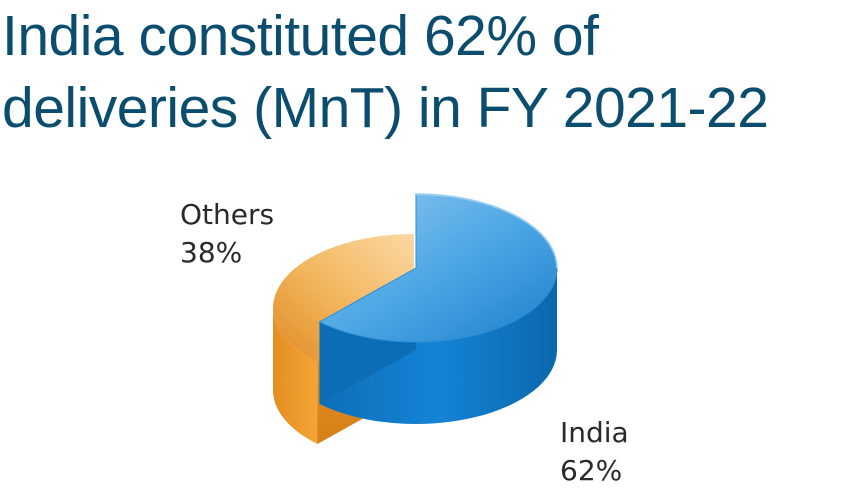 The image size is (848, 496). I want to click on label-india-name: India, so click(594, 432).